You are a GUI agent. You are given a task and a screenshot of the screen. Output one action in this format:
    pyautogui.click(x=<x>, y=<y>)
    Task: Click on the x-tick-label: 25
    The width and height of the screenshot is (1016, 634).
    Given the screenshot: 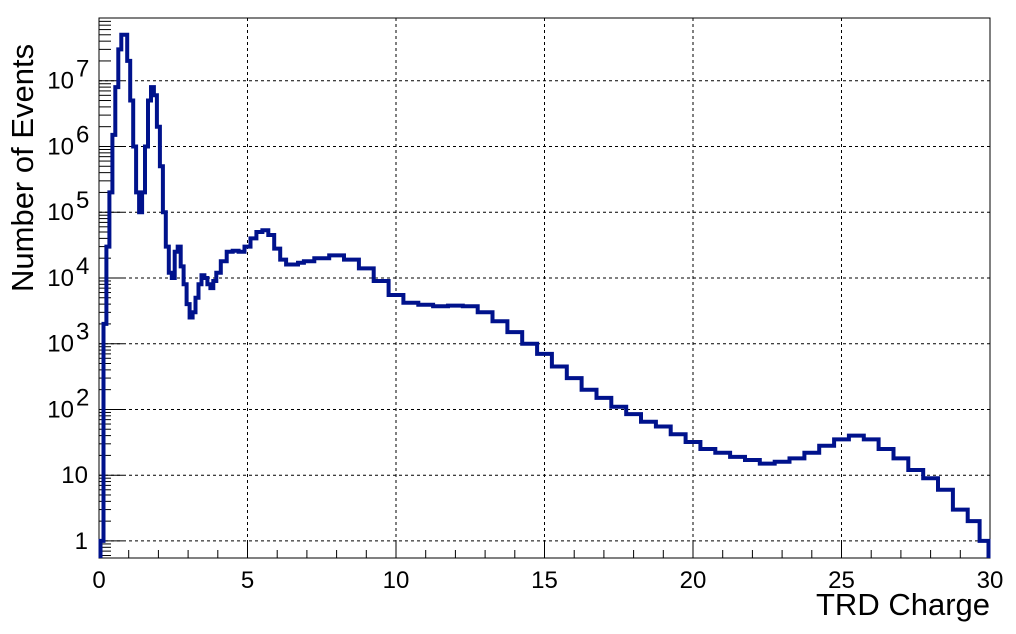 What is the action you would take?
    pyautogui.click(x=841, y=580)
    